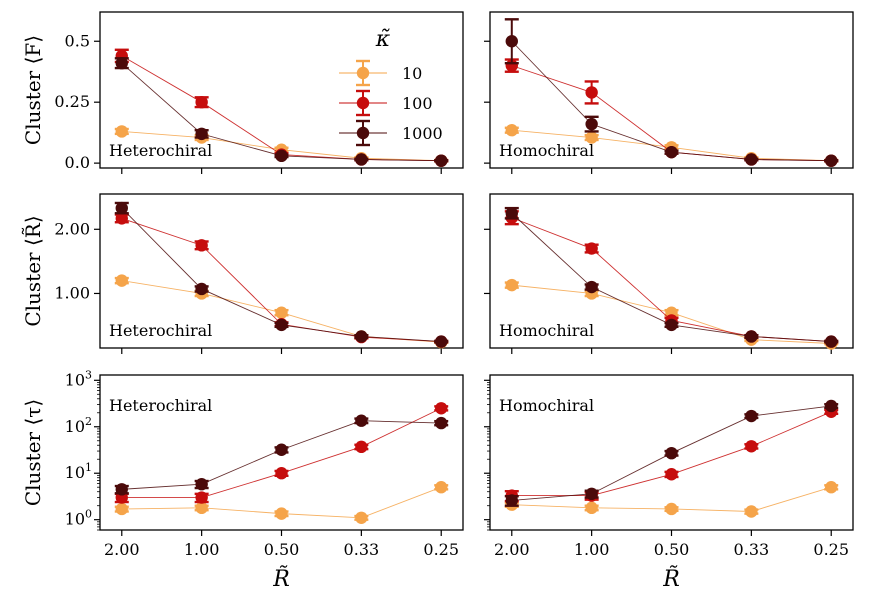 The image size is (870, 608). I want to click on legend-label: 10, so click(412, 73).